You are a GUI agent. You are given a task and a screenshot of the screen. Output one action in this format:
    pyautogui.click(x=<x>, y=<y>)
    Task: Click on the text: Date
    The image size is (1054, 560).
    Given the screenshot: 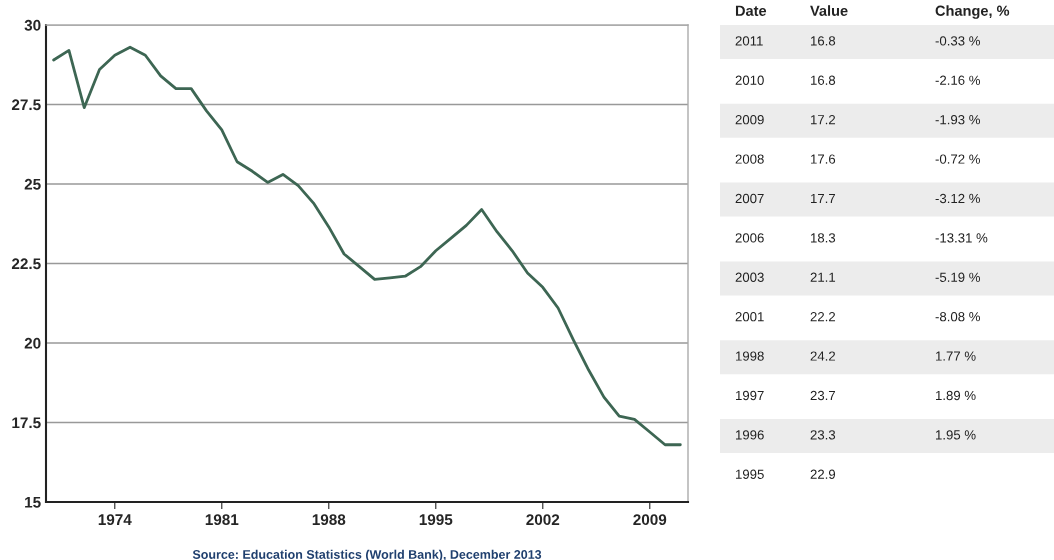 What is the action you would take?
    pyautogui.click(x=751, y=10)
    